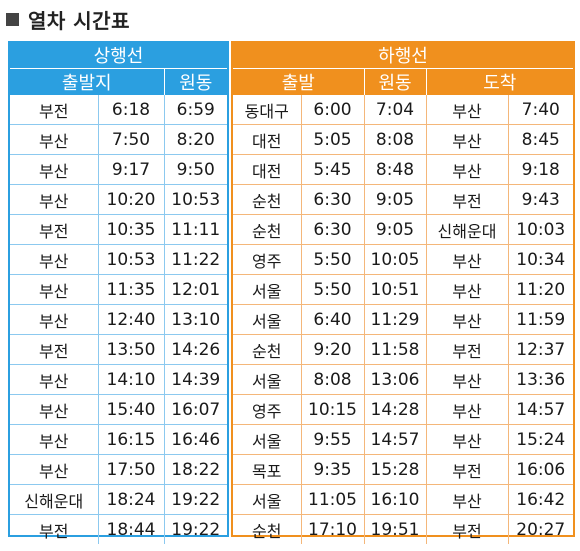  Describe the element at coordinates (332, 319) in the screenshot. I see `table-cell: 6:40` at that location.